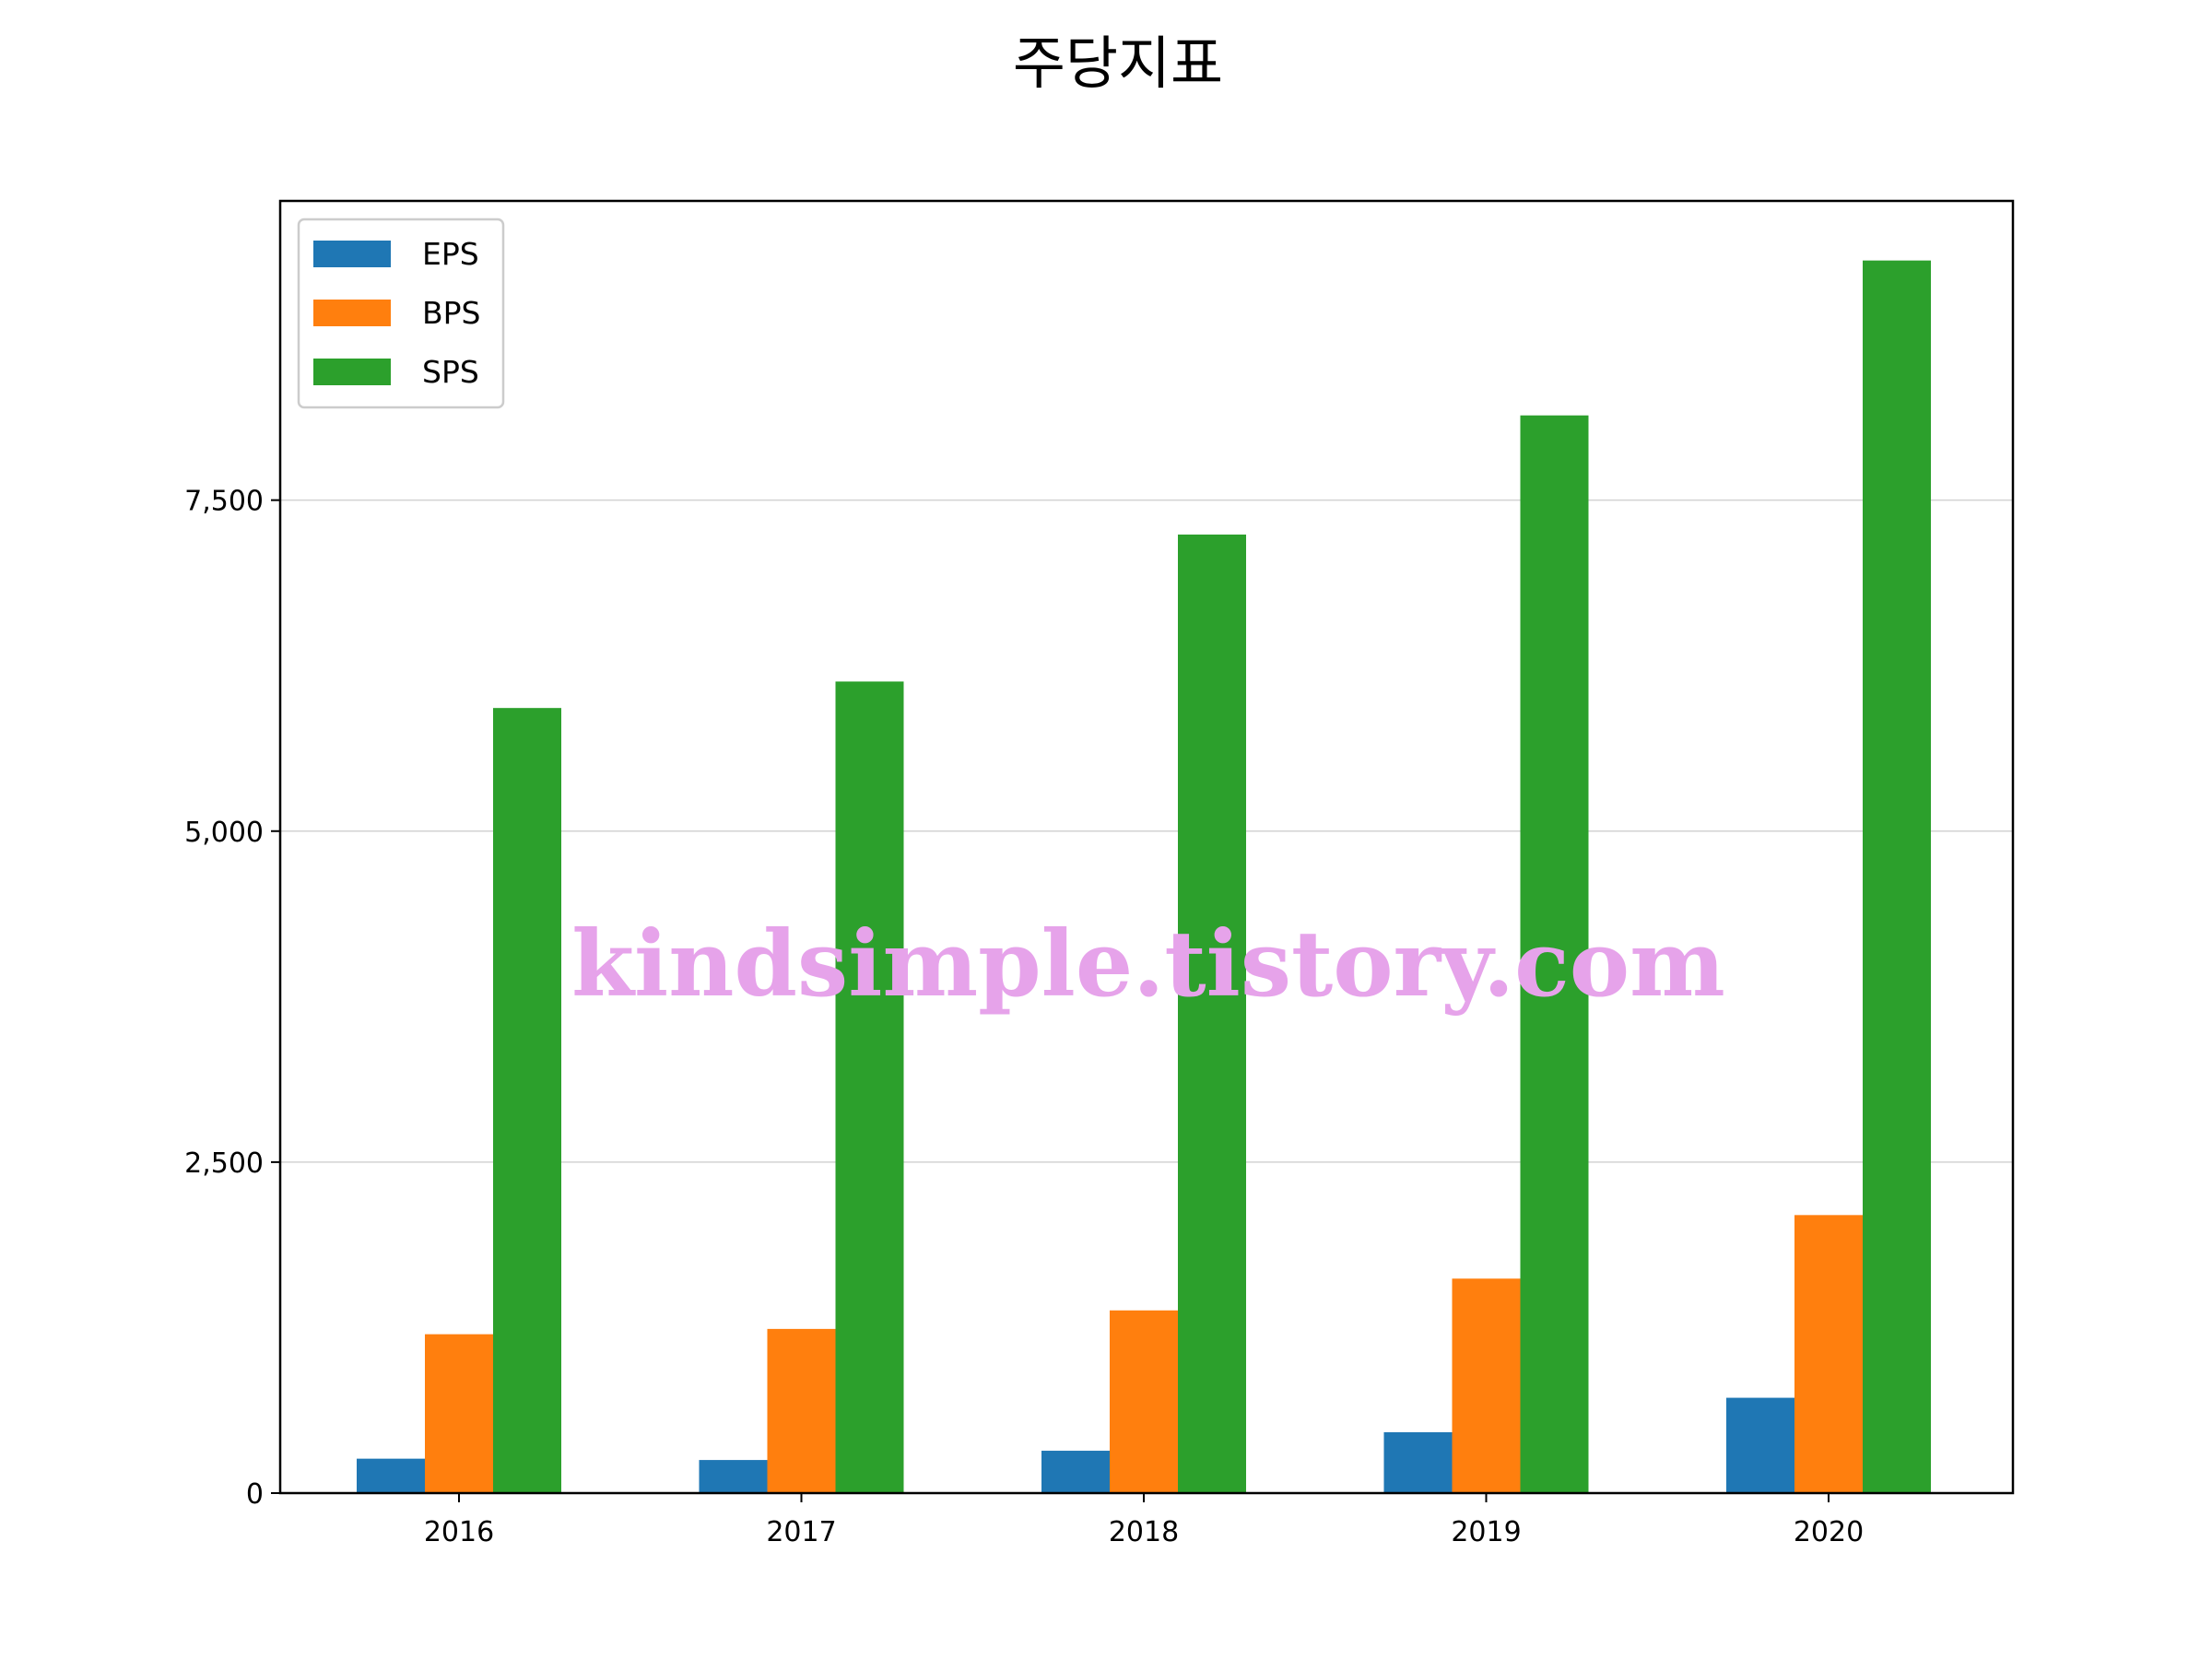  What do you see at coordinates (733, 1476) in the screenshot?
I see `bar-eps-2017` at bounding box center [733, 1476].